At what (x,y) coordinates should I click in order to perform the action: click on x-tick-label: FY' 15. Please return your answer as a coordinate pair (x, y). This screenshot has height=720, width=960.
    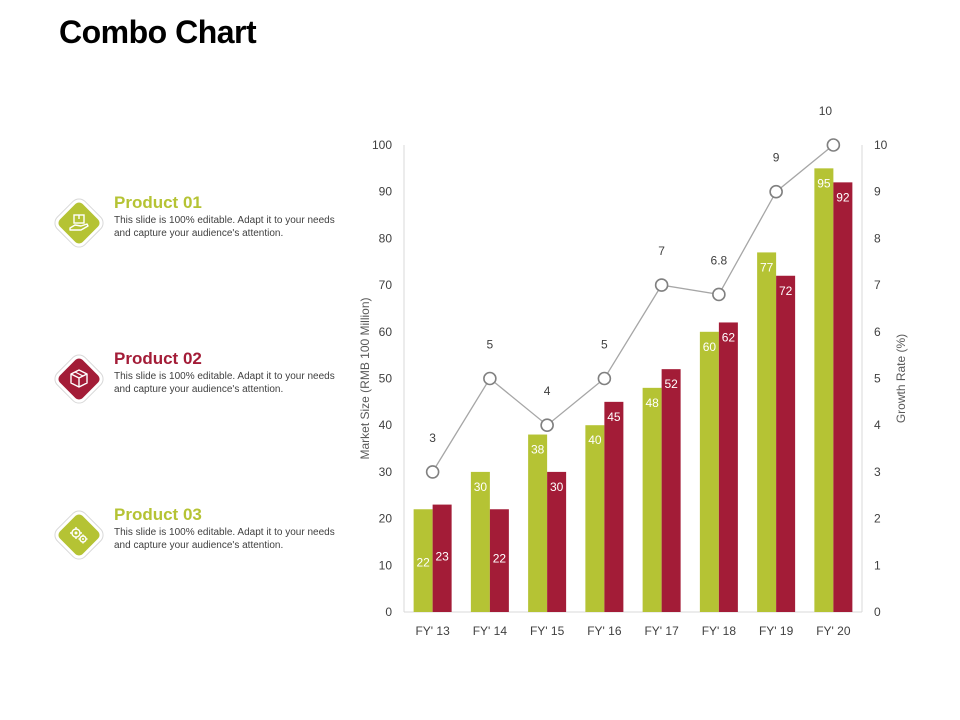
    Looking at the image, I should click on (547, 631).